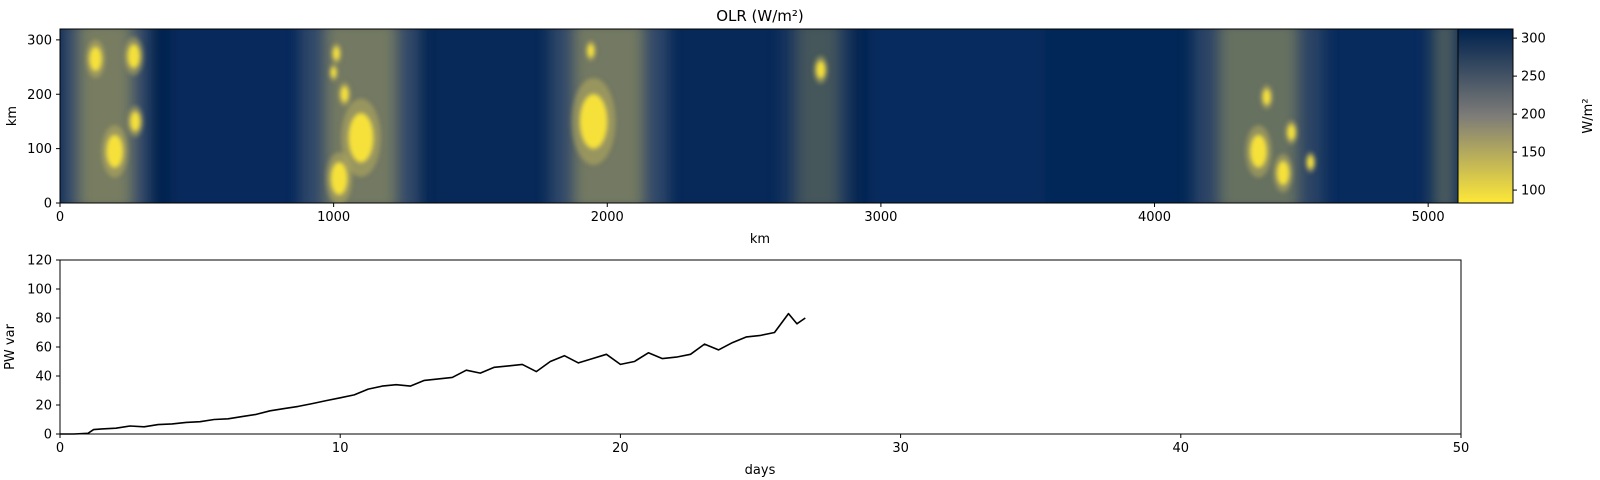 The height and width of the screenshot is (480, 1600). What do you see at coordinates (43, 406) in the screenshot?
I see `line-plot-y-tick-label: 20` at bounding box center [43, 406].